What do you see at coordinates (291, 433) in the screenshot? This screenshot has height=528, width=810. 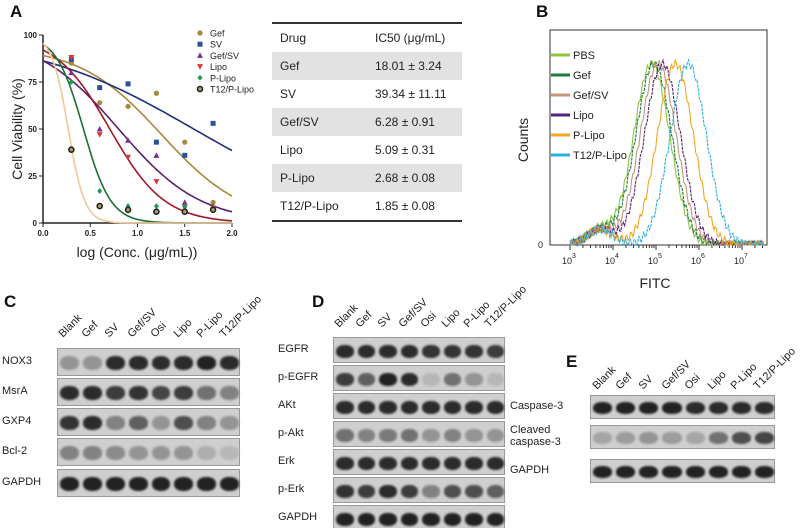 I see `blot-row-label: p-Akt` at bounding box center [291, 433].